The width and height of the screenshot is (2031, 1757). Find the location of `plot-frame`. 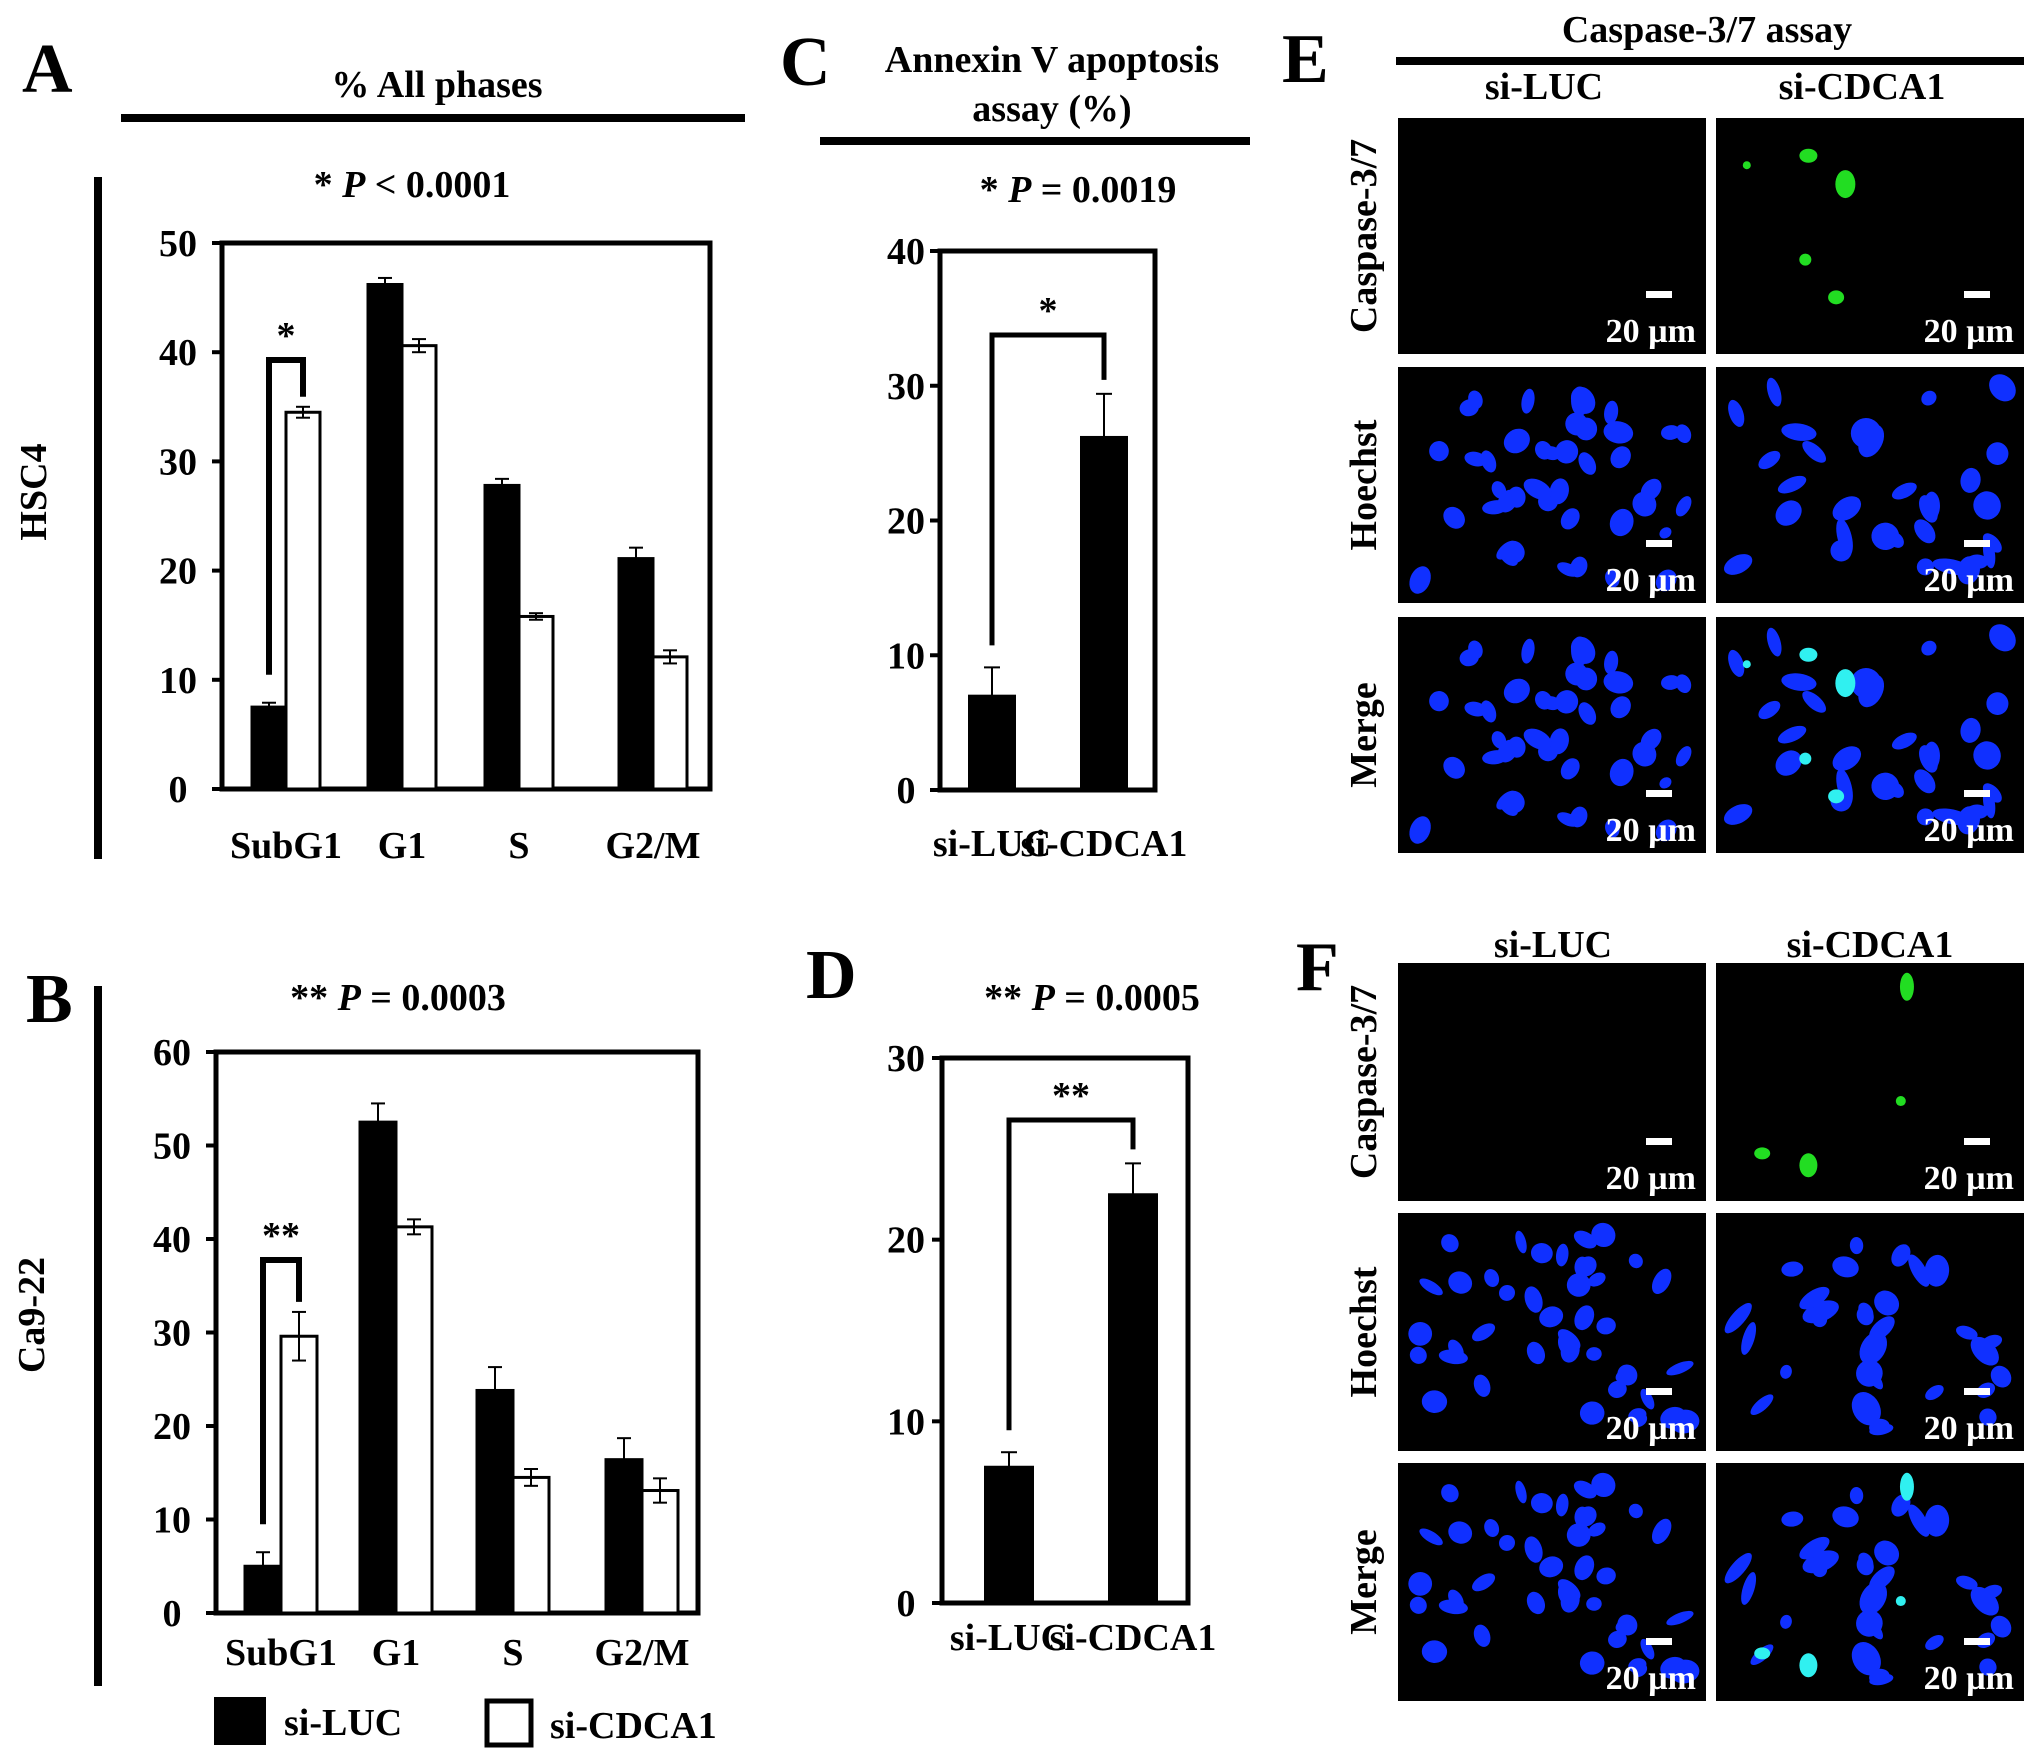

plot-frame is located at coordinates (1065, 1330).